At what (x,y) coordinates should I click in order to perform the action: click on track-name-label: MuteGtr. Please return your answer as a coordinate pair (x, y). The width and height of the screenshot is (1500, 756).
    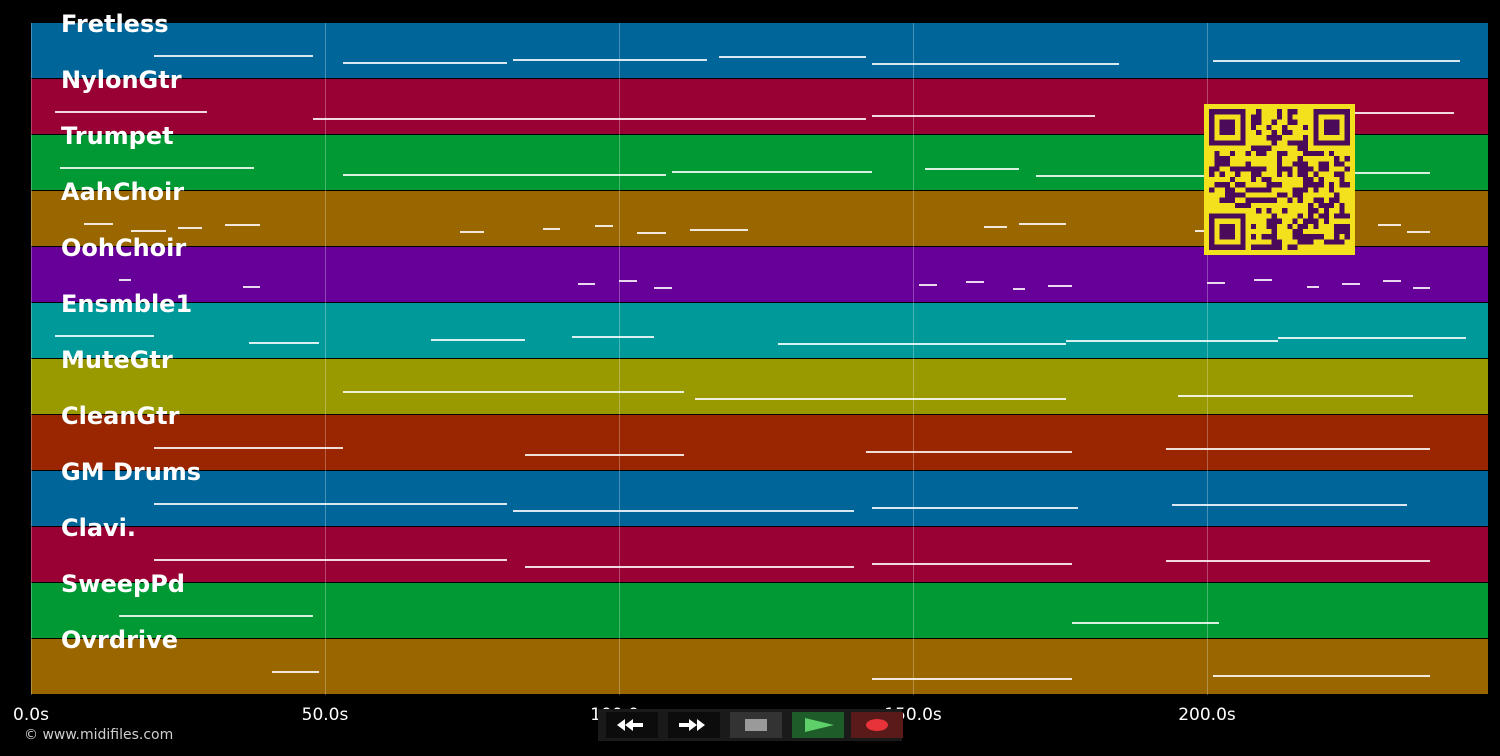
    Looking at the image, I should click on (117, 360).